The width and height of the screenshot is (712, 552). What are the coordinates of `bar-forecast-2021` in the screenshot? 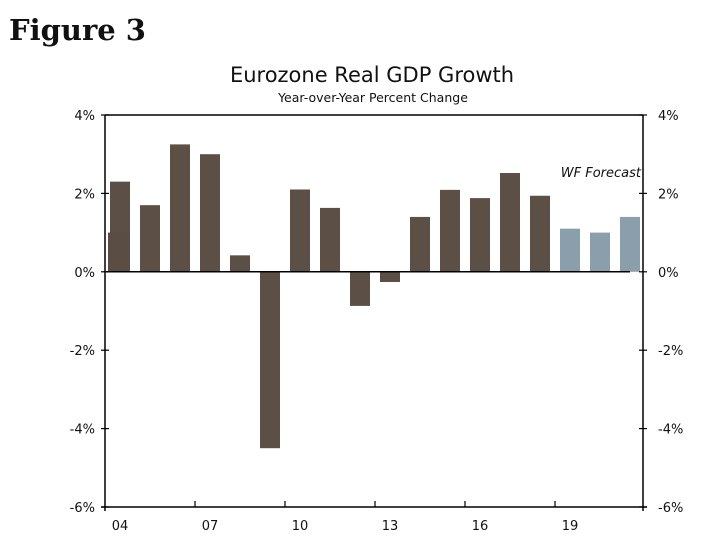 It's located at (630, 244).